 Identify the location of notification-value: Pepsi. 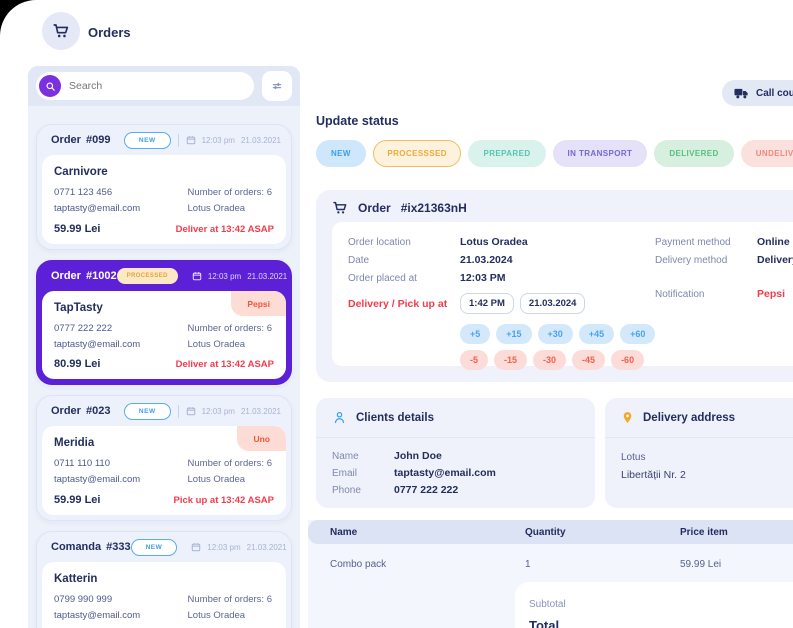
(771, 294).